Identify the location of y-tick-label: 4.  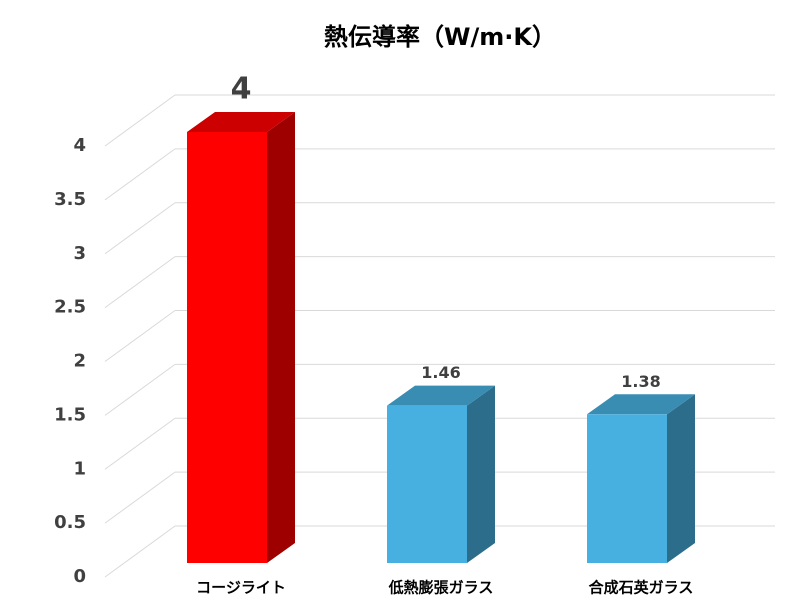
(79, 145).